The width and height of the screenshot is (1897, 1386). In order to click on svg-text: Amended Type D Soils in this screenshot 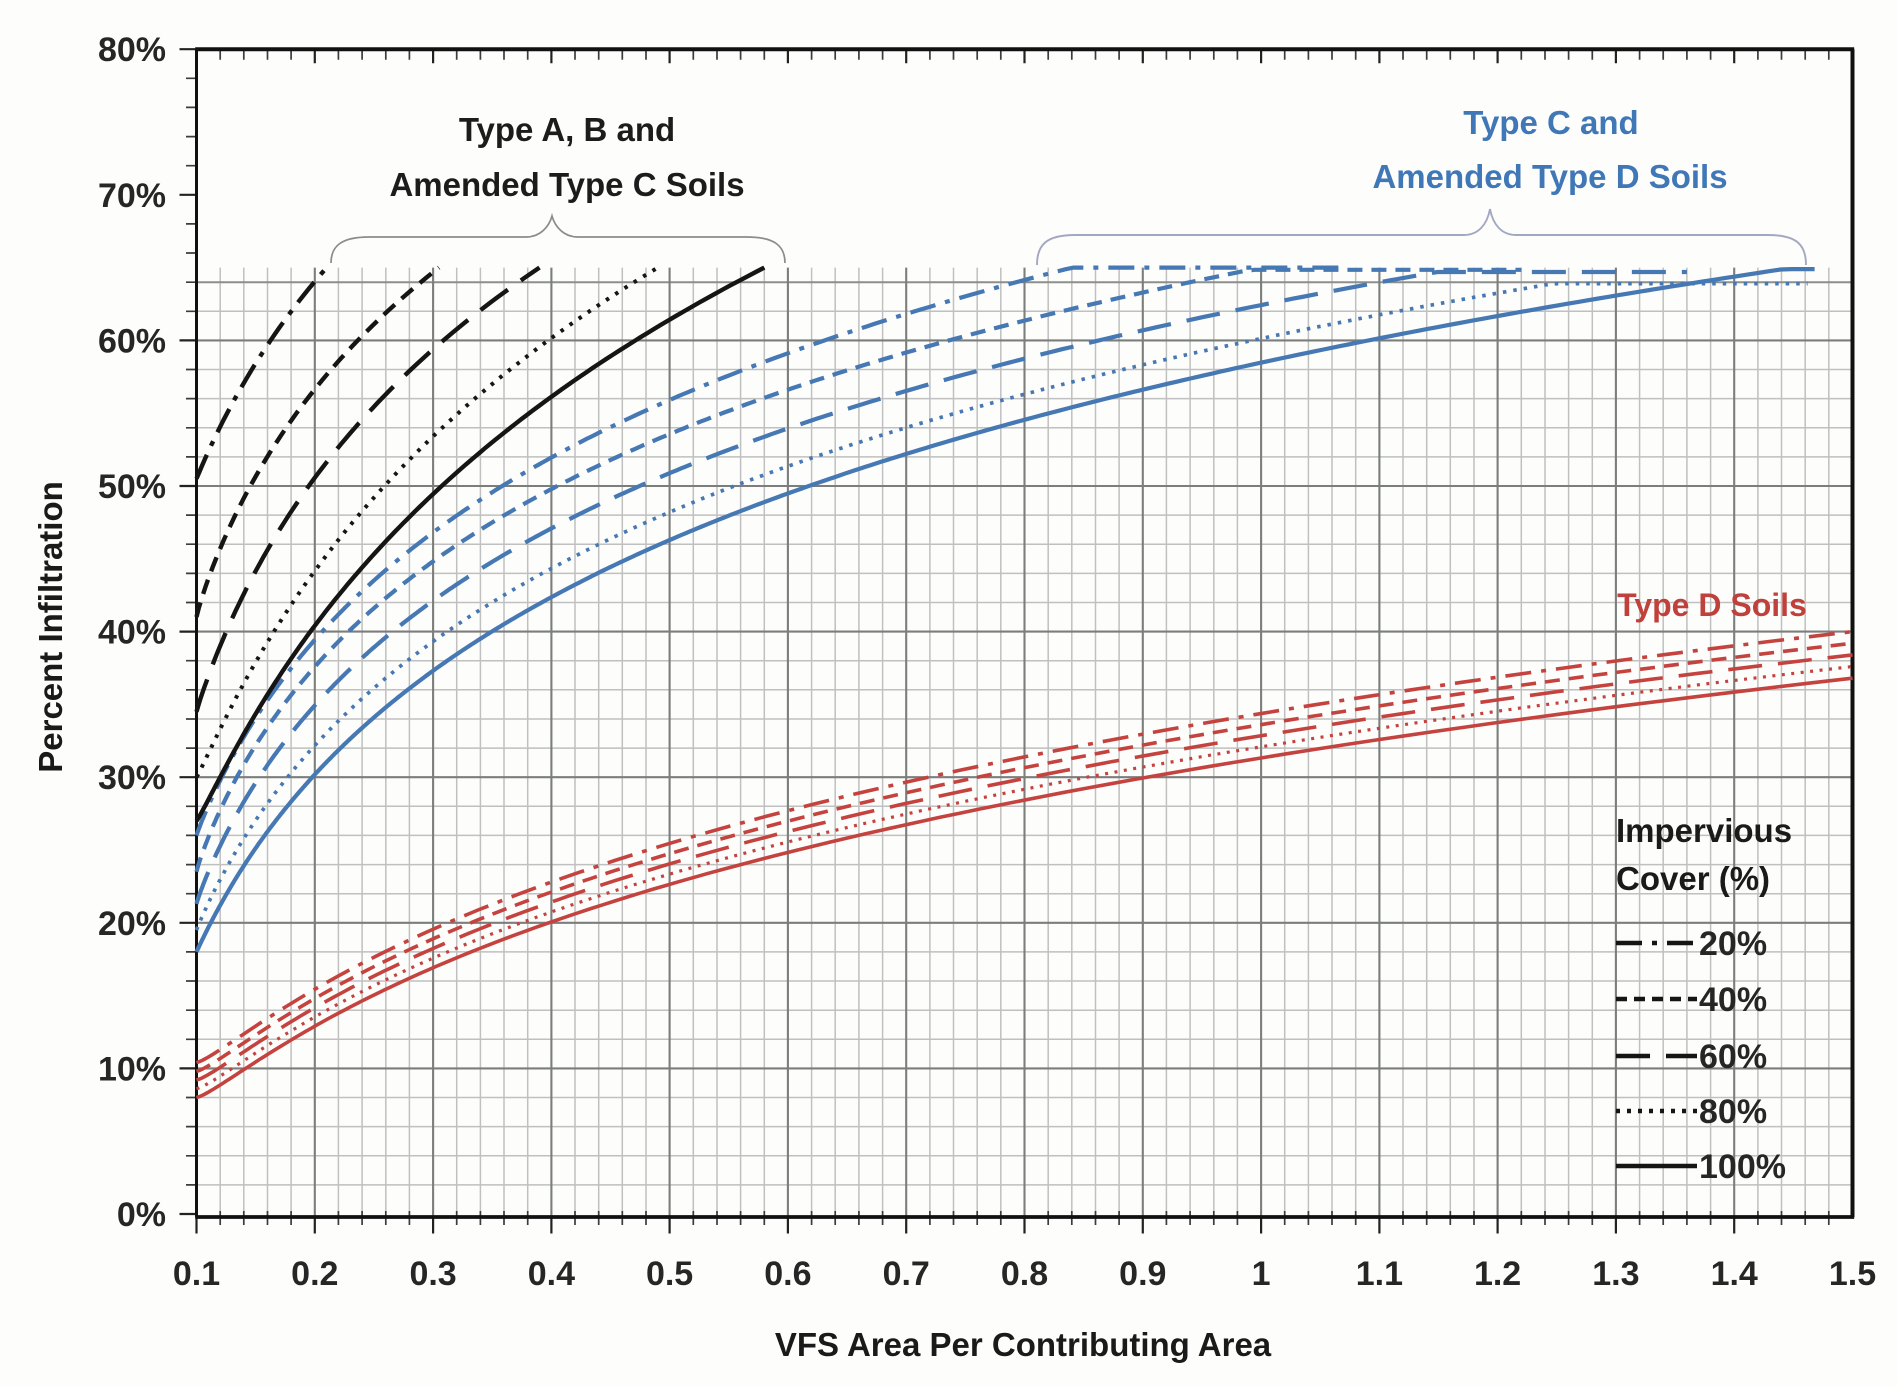, I will do `click(1549, 176)`.